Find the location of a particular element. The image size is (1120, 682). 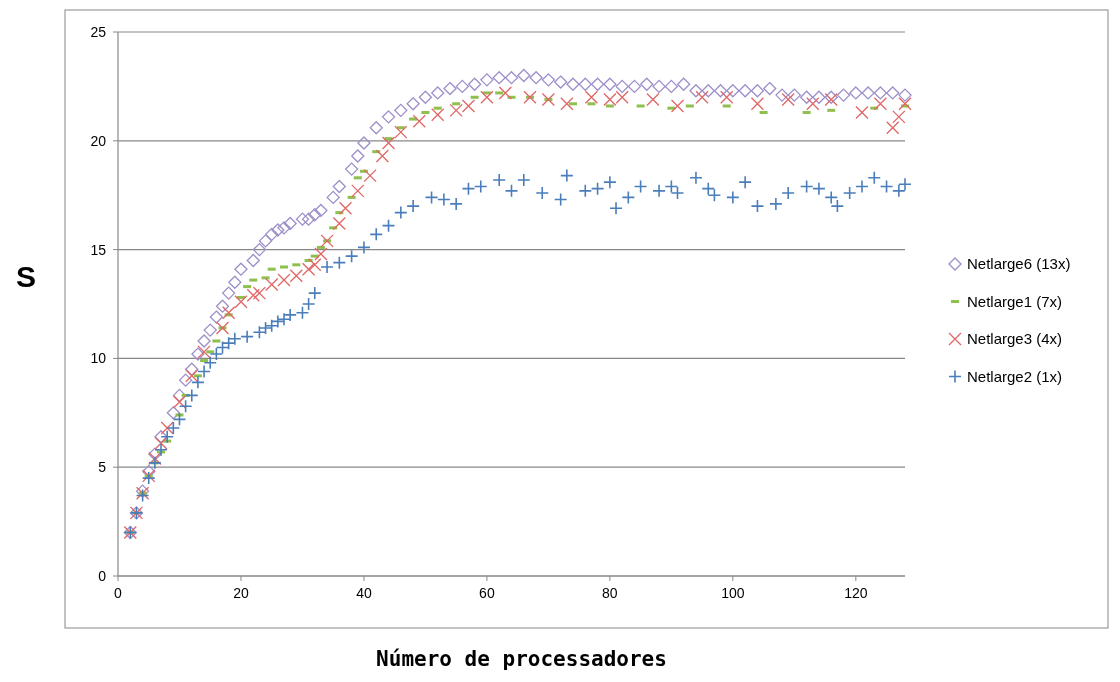

y-tick-label: 10 is located at coordinates (98, 358).